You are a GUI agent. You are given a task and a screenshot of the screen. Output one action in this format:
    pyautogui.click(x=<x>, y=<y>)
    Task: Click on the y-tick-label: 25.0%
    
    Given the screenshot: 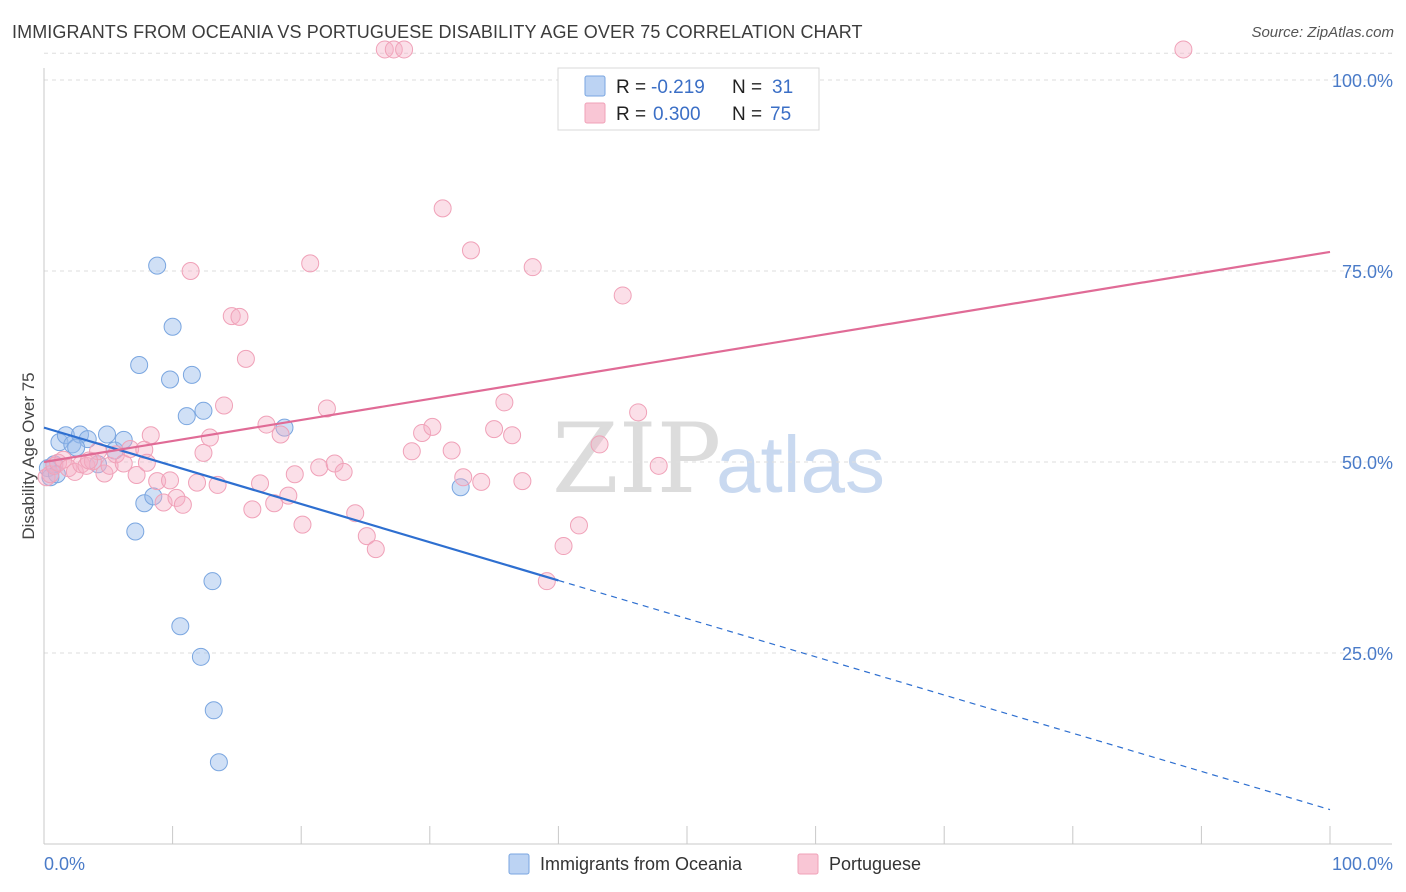 What is the action you would take?
    pyautogui.click(x=1367, y=654)
    